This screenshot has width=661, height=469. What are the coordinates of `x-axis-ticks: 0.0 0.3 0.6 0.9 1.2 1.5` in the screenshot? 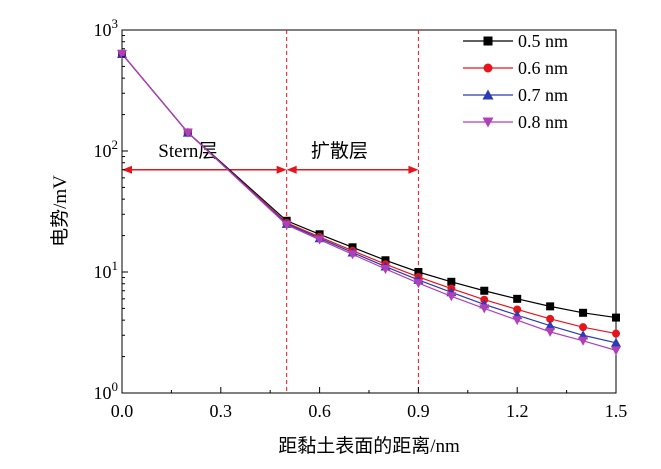 It's located at (369, 404).